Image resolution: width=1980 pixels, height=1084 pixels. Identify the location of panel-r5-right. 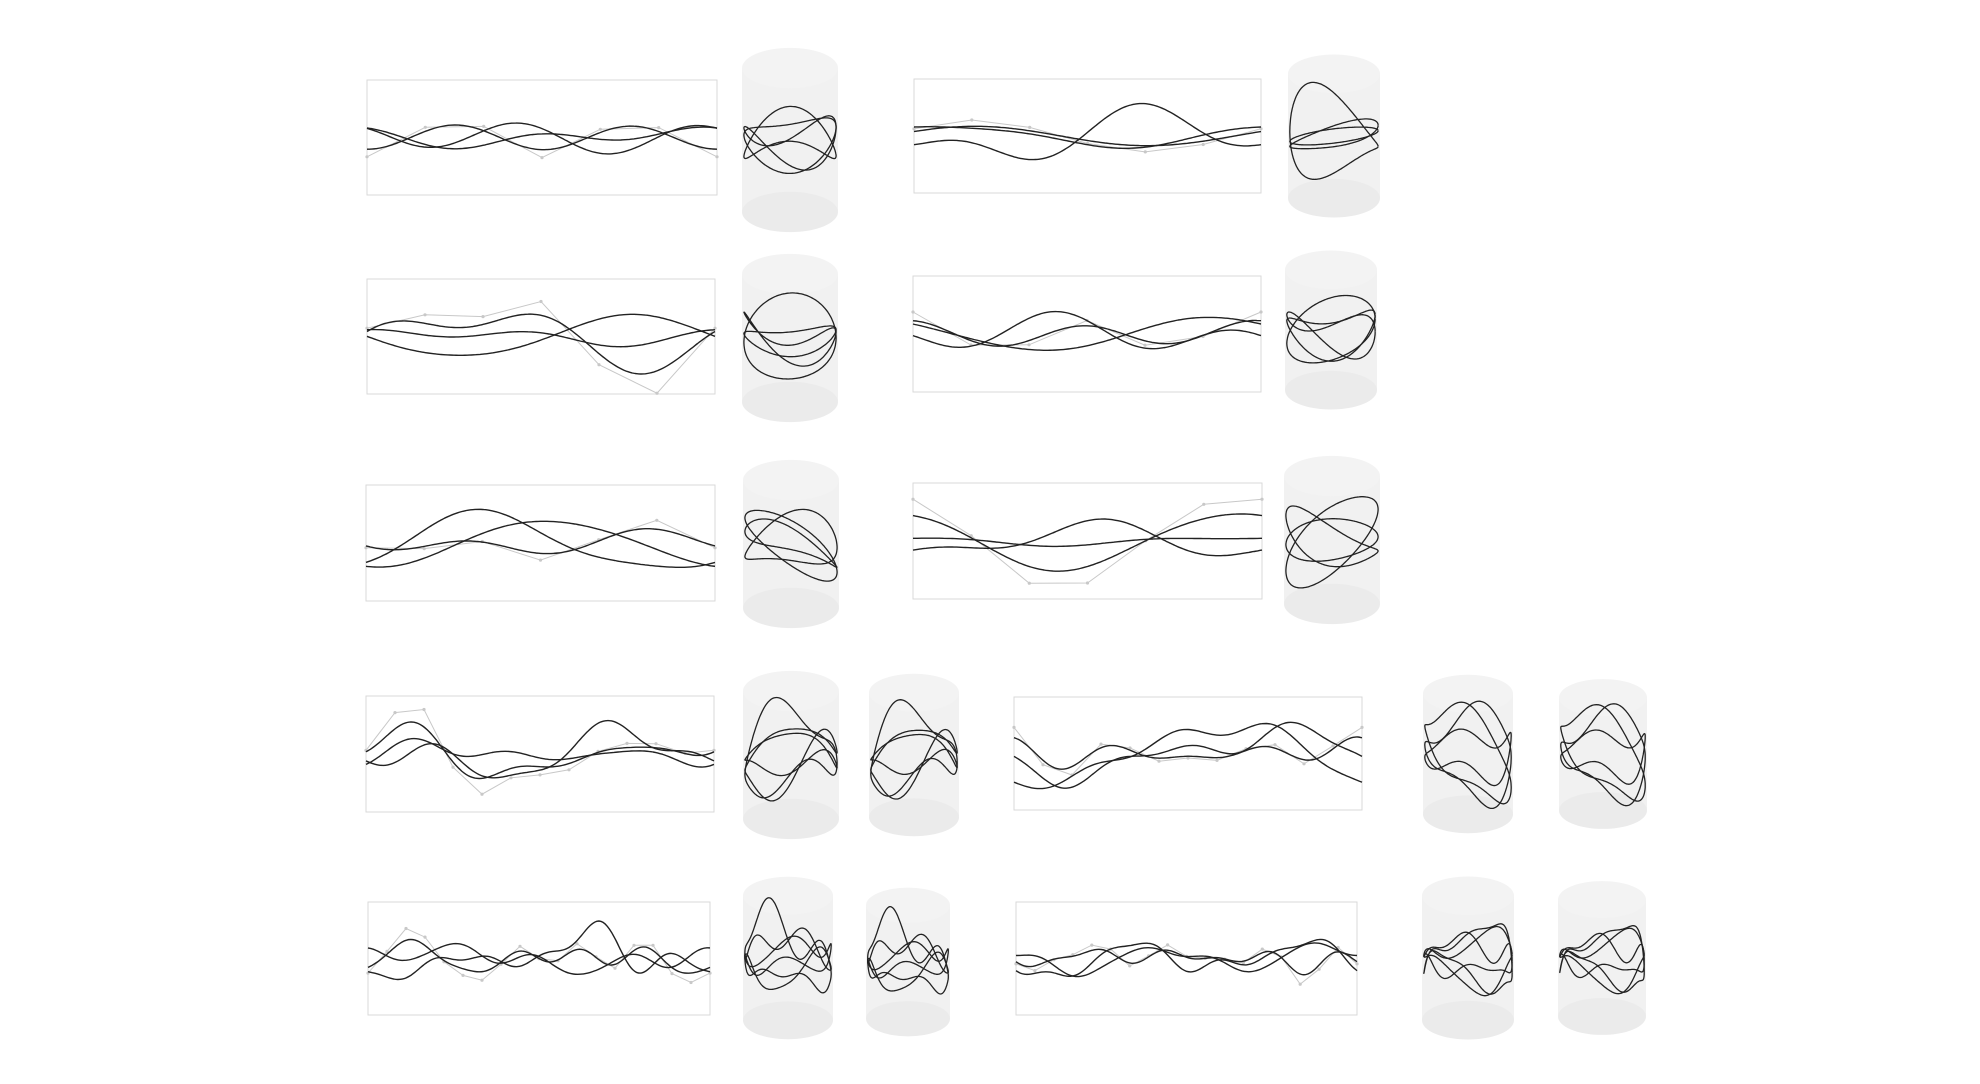
(1330, 958).